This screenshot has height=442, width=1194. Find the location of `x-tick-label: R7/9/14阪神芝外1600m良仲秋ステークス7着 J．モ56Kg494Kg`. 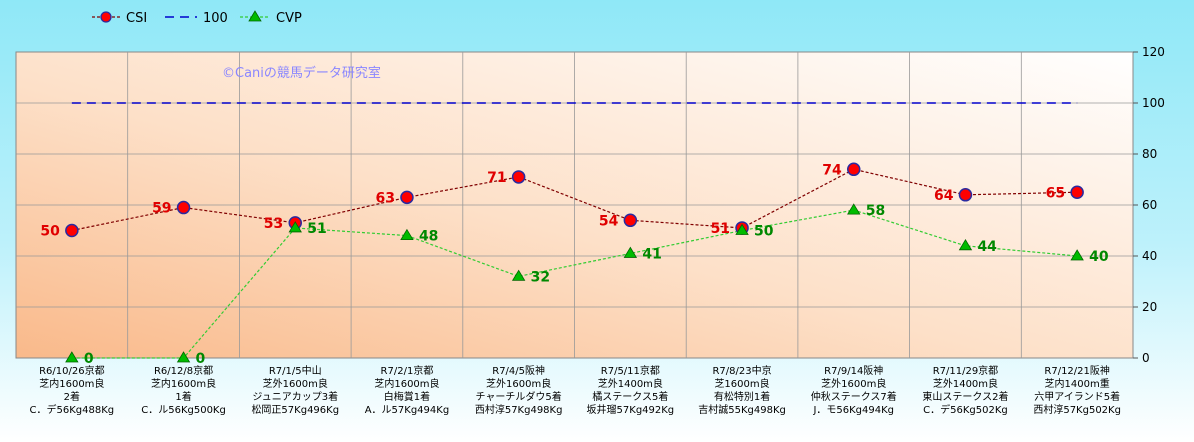

x-tick-label: R7/9/14阪神芝外1600m良仲秋ステークス7着 J．モ56Kg494Kg is located at coordinates (854, 390).